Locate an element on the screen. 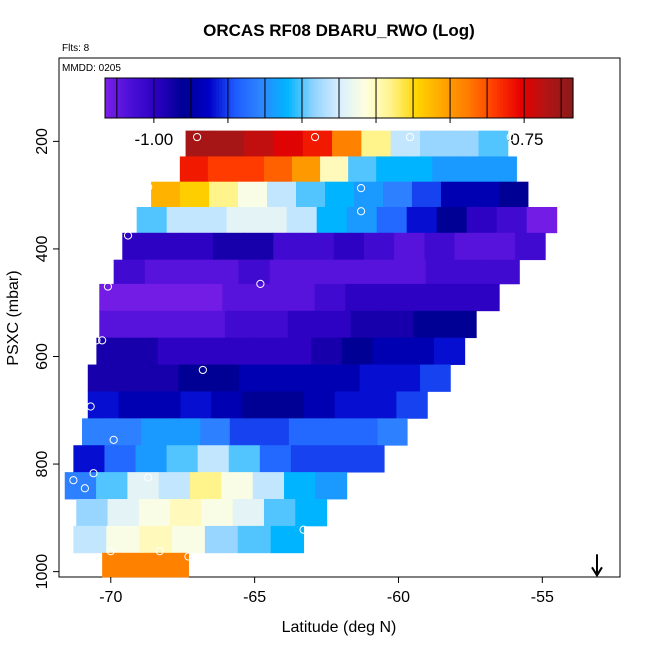  x-tick-label: -65 is located at coordinates (254, 597).